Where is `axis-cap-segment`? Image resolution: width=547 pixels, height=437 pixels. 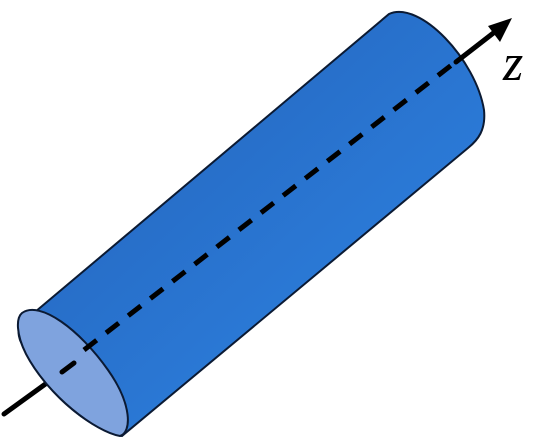 axis-cap-segment is located at coordinates (68, 367).